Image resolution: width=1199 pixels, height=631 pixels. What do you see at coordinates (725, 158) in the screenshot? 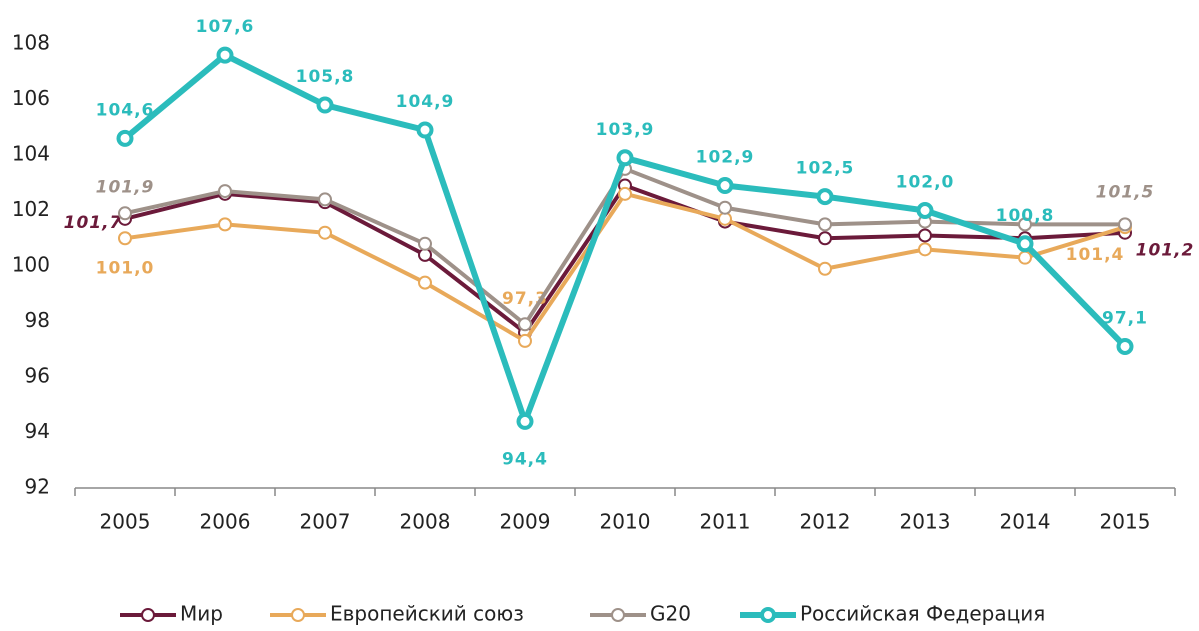
I see `data-label: 102,9` at bounding box center [725, 158].